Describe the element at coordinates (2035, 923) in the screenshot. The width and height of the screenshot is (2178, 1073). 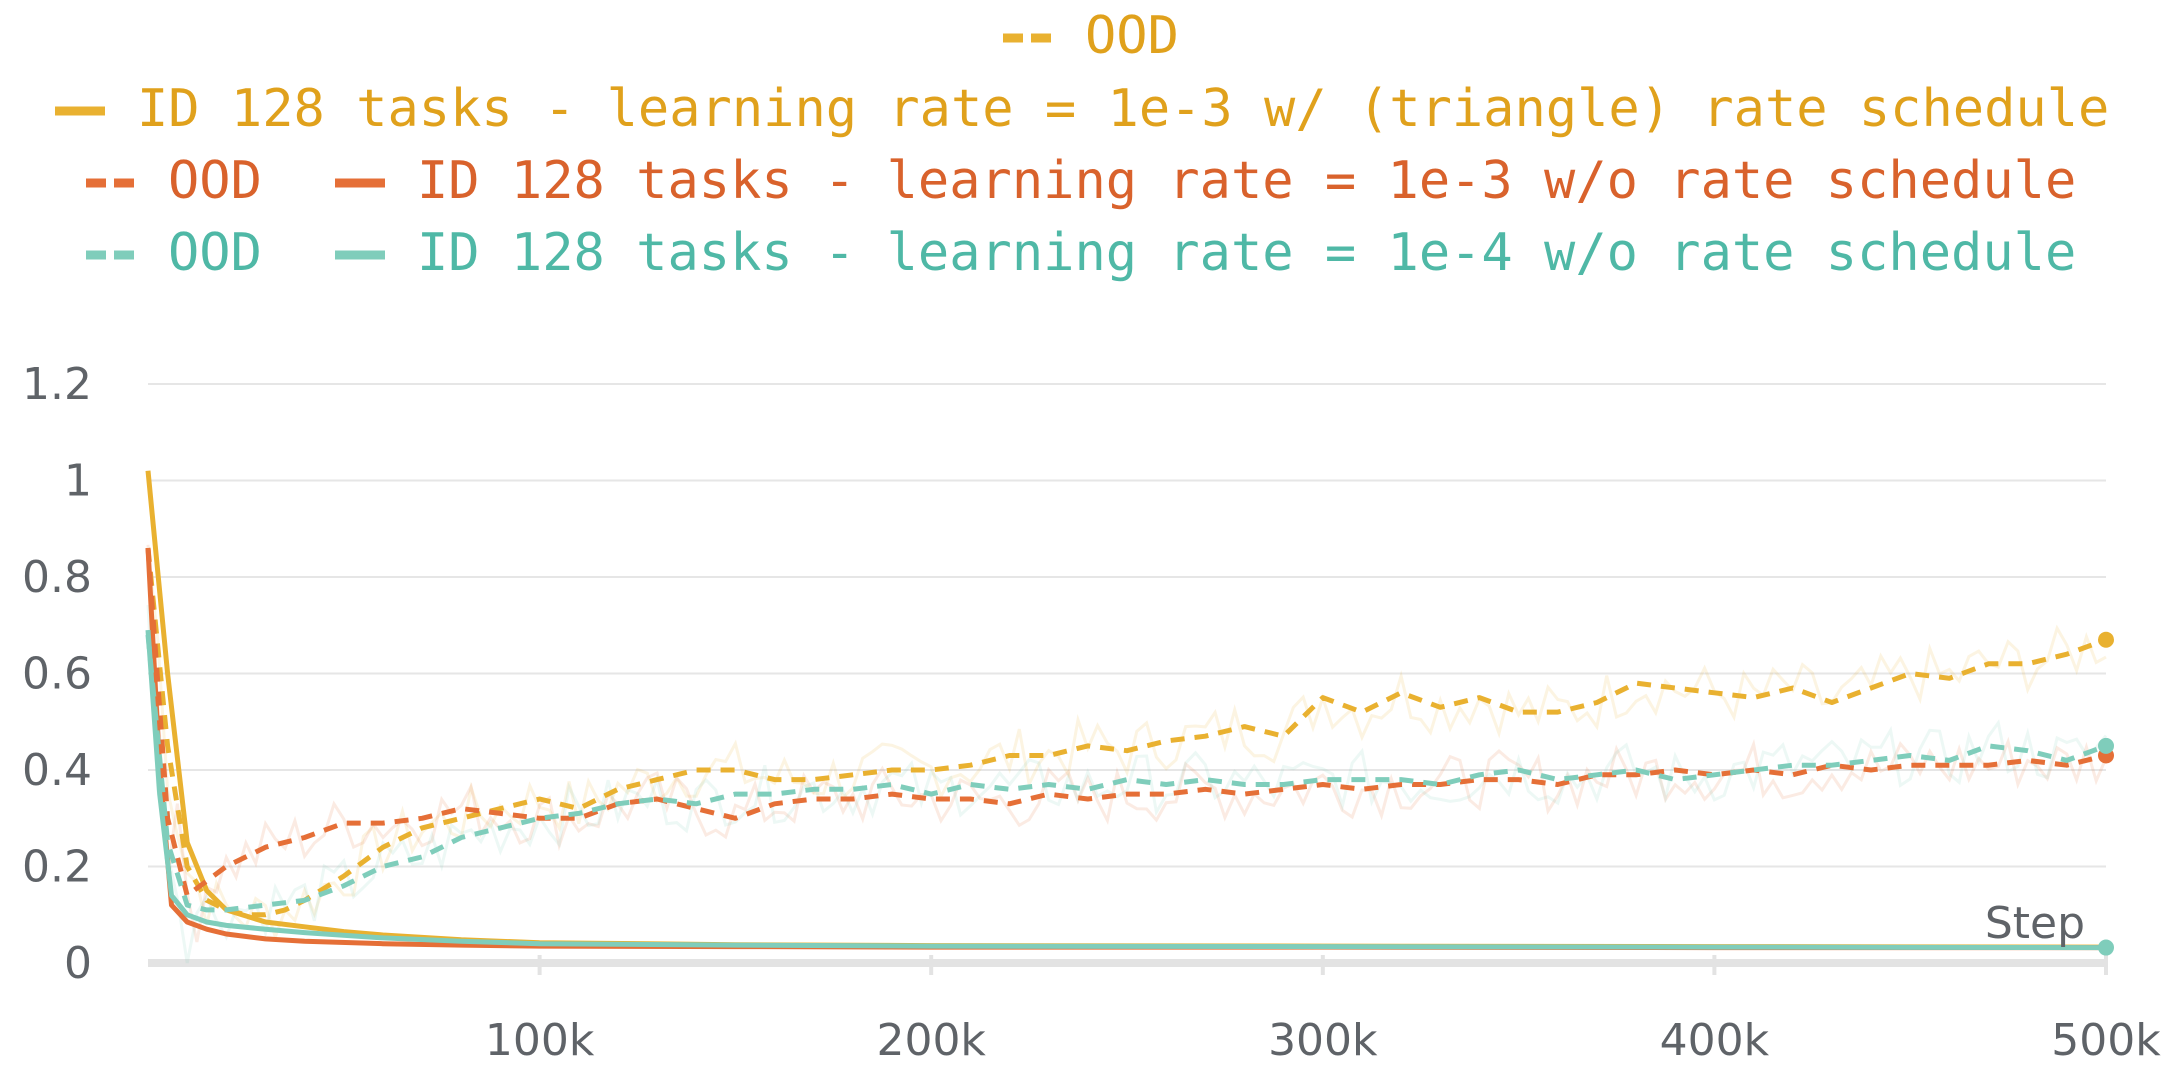
I see `x-axis-title: Step` at that location.